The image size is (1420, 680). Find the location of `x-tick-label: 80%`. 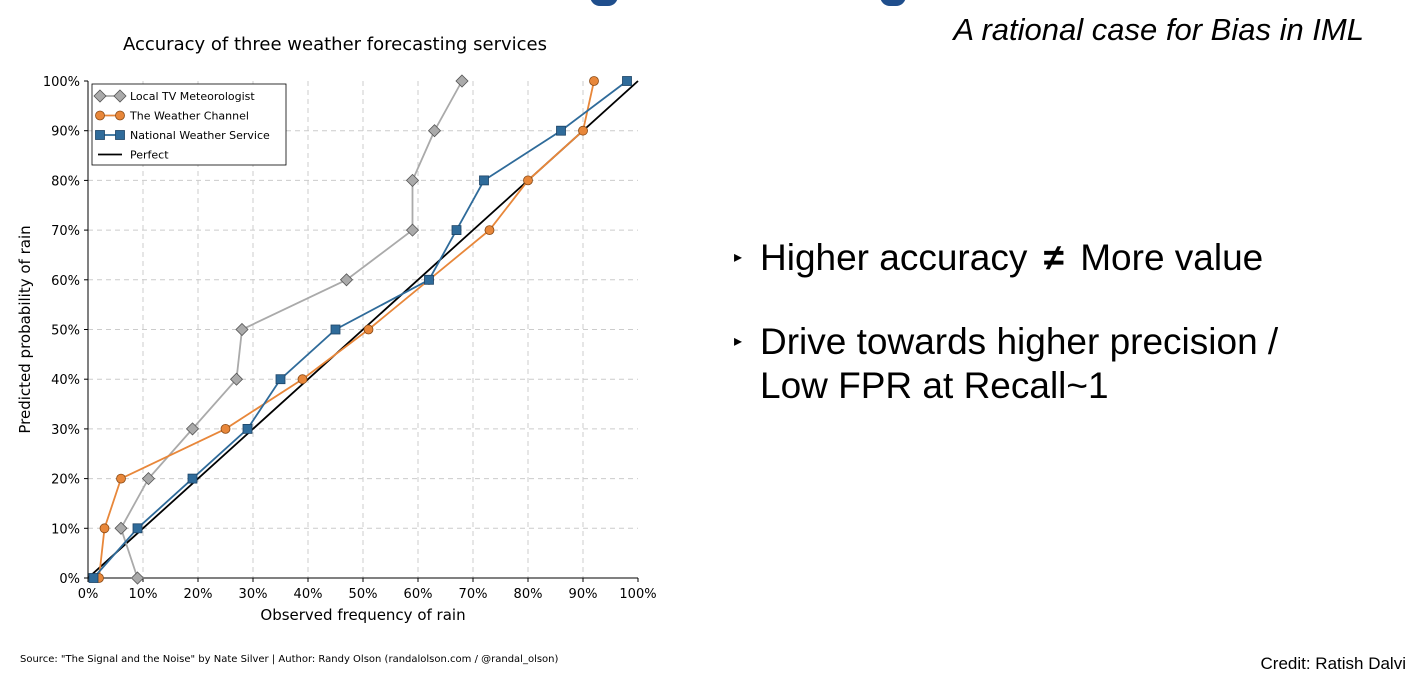

x-tick-label: 80% is located at coordinates (528, 594).